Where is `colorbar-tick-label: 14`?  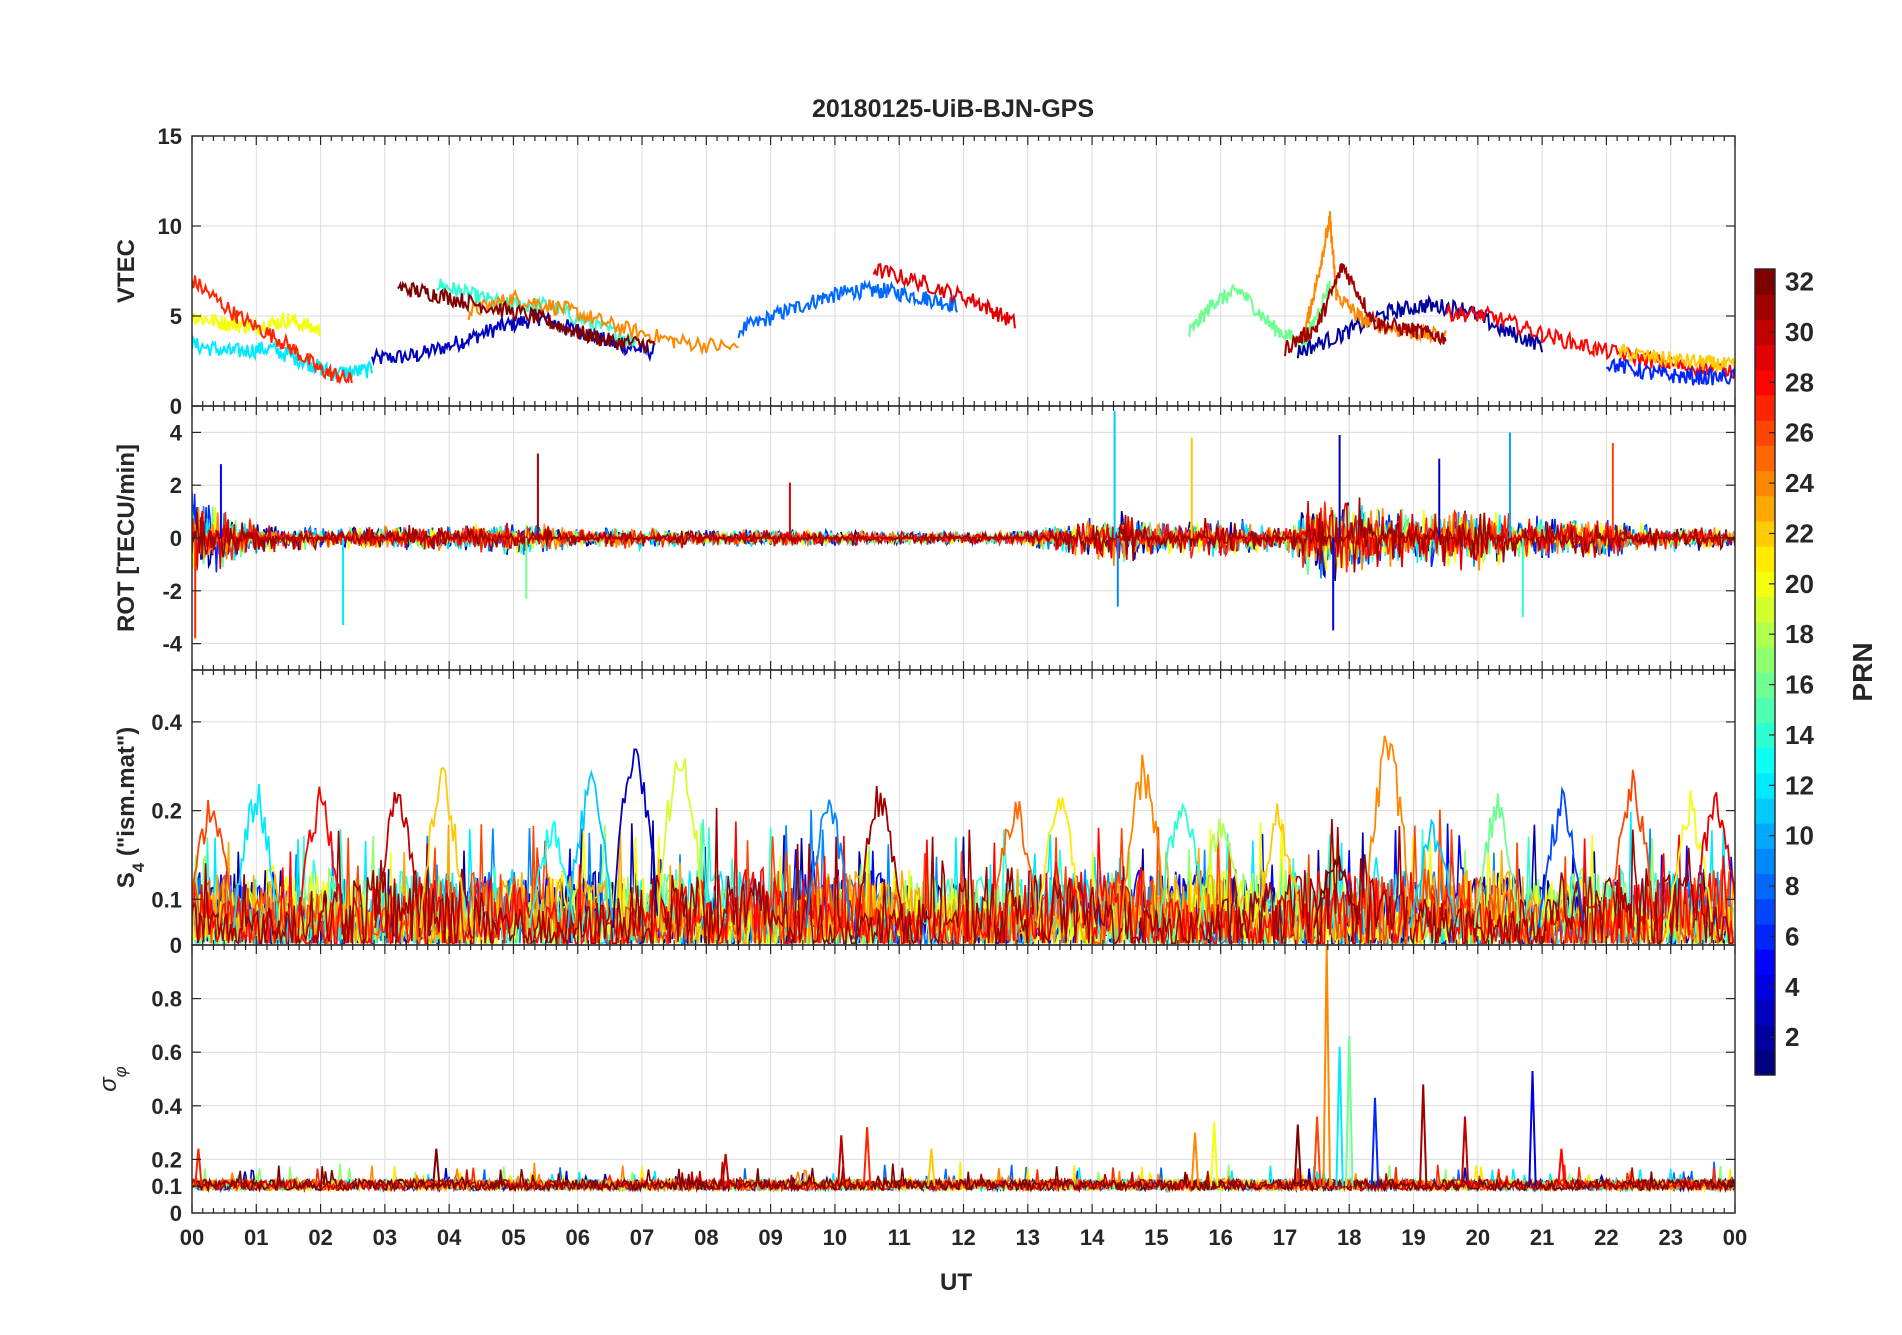 colorbar-tick-label: 14 is located at coordinates (1799, 735).